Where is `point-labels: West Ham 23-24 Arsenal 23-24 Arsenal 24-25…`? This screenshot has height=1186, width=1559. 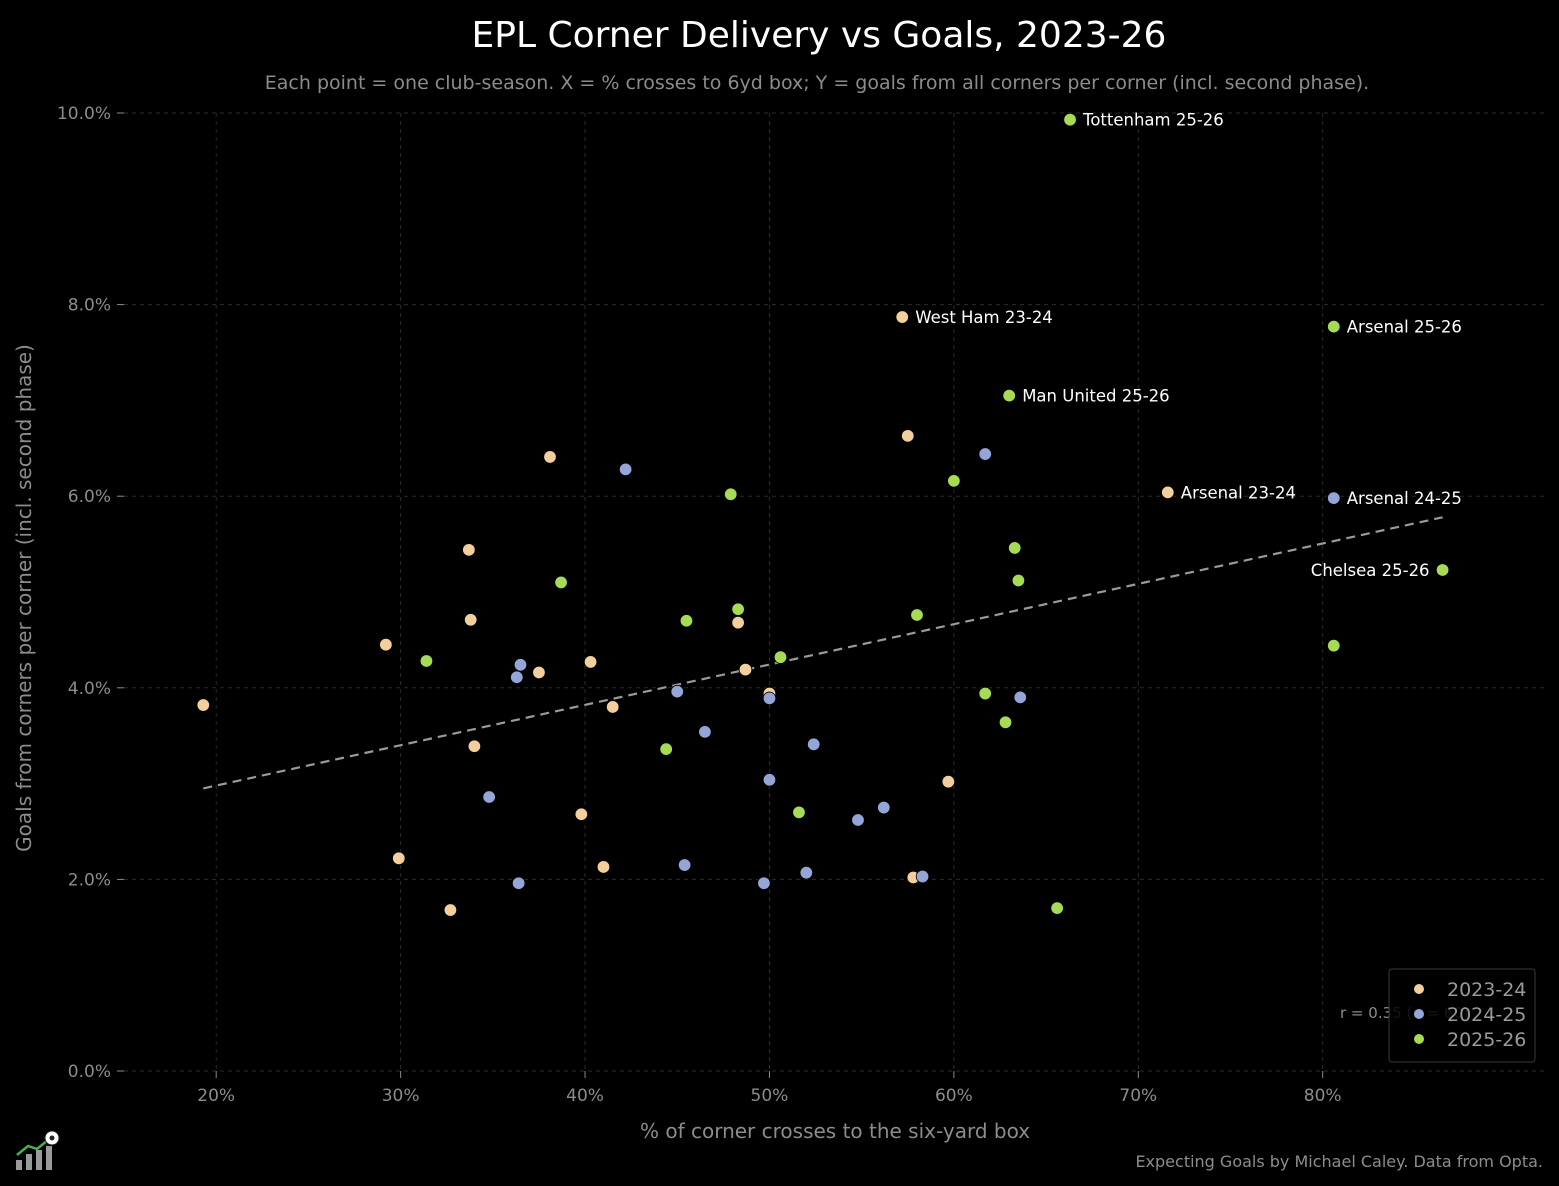 point-labels: West Ham 23-24 Arsenal 23-24 Arsenal 24-25… is located at coordinates (1188, 345).